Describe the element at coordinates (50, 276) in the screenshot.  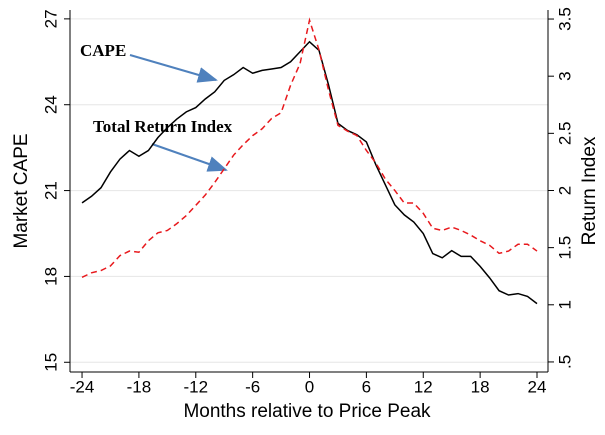
I see `y-tick-label: 18` at that location.